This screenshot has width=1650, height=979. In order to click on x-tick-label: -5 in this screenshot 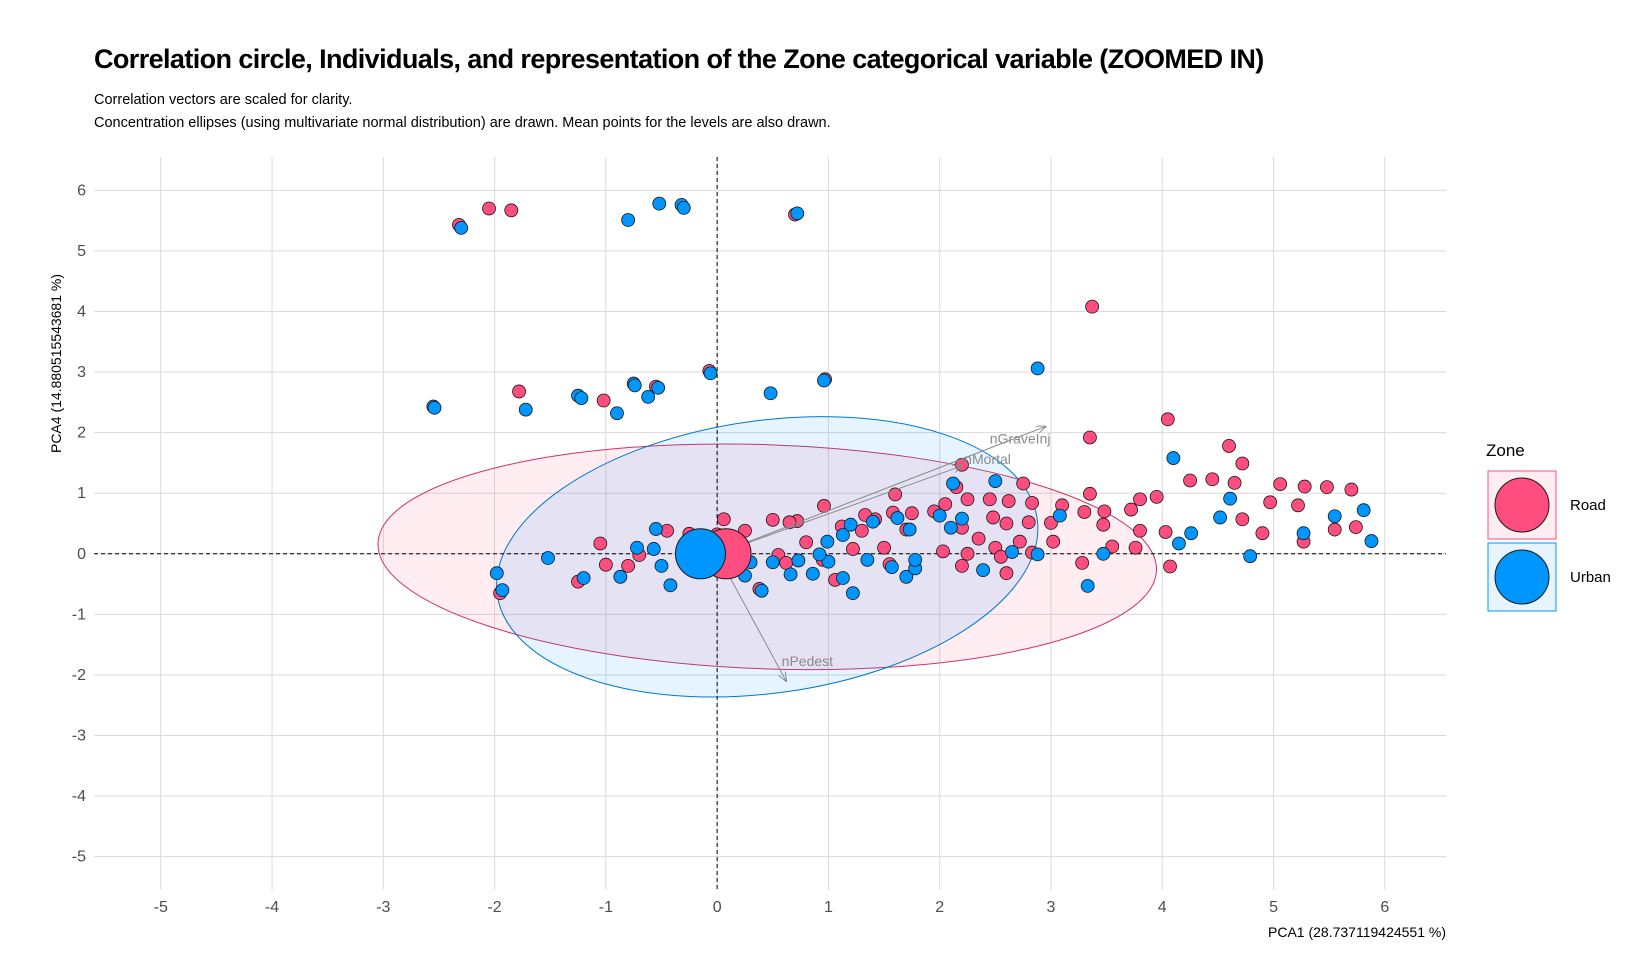, I will do `click(161, 907)`.